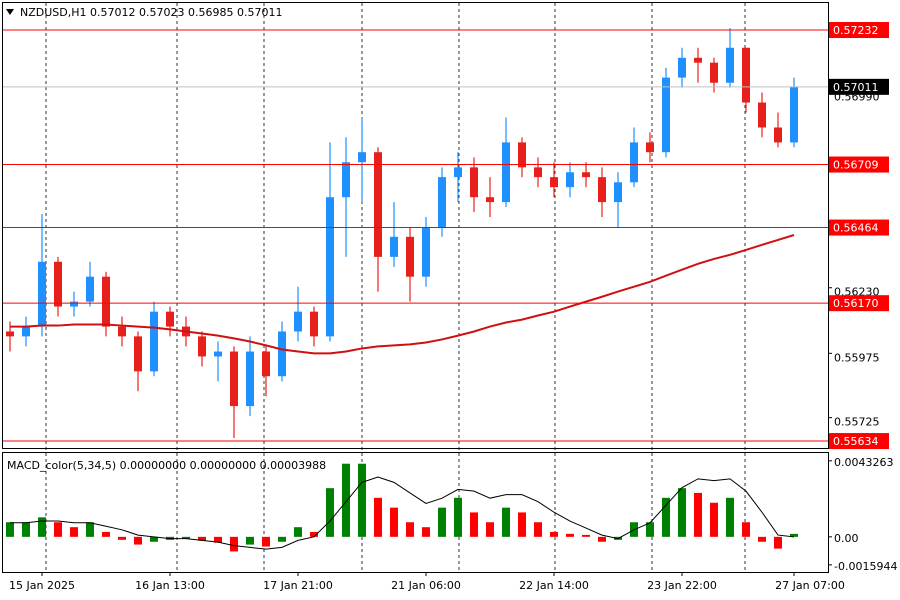 This screenshot has height=600, width=900. Describe the element at coordinates (865, 566) in the screenshot. I see `macd-y-tick-label: -0.0015944` at that location.